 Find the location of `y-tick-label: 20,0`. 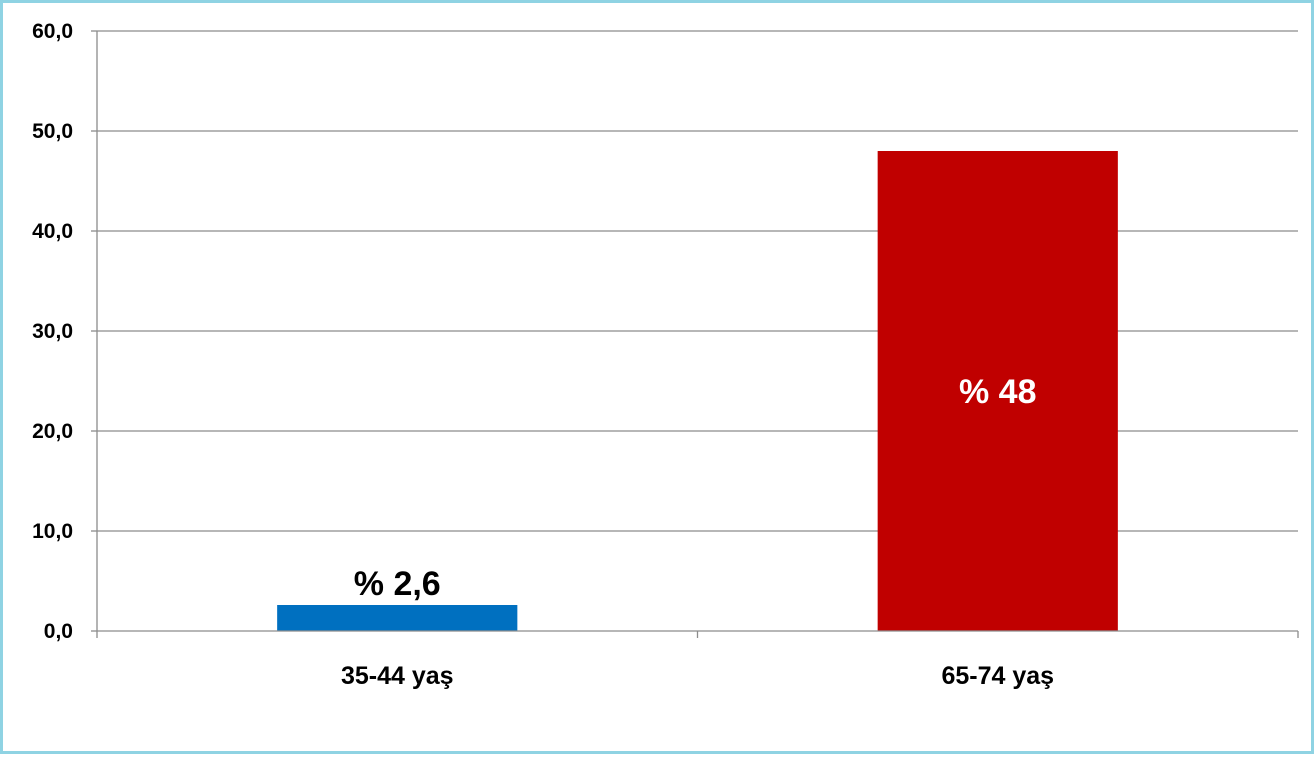

y-tick-label: 20,0 is located at coordinates (52, 431).